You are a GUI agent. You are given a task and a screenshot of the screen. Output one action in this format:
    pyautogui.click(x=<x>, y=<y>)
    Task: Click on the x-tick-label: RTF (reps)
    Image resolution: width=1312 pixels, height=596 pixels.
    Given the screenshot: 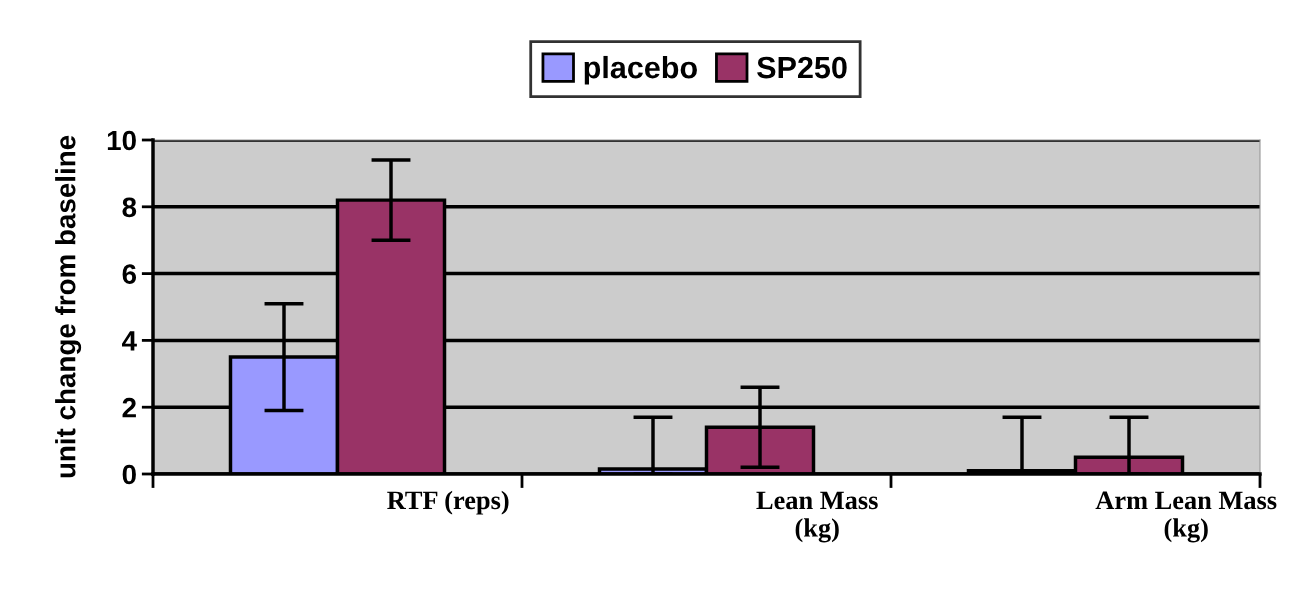 What is the action you would take?
    pyautogui.click(x=448, y=502)
    